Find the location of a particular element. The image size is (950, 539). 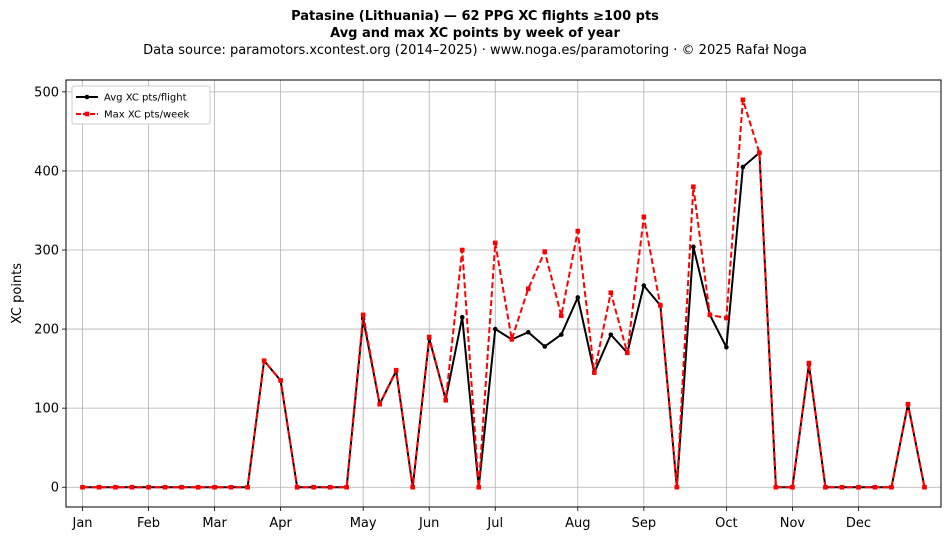

x-tick-label: Feb is located at coordinates (148, 523).